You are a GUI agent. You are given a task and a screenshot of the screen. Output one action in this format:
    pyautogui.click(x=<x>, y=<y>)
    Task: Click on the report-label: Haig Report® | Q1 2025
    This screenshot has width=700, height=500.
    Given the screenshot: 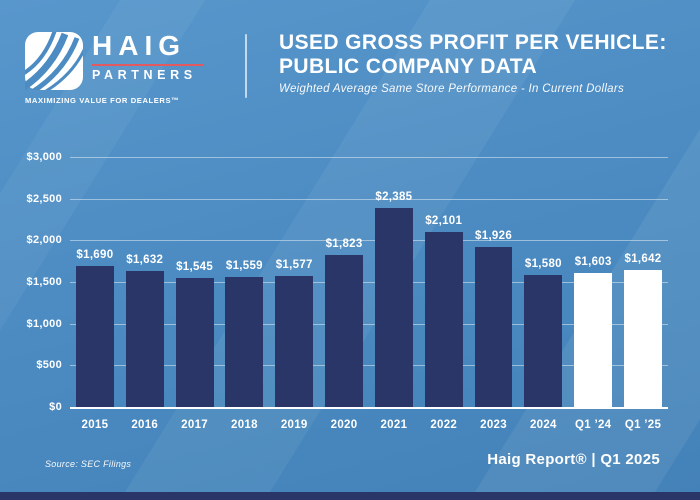 What is the action you would take?
    pyautogui.click(x=573, y=459)
    